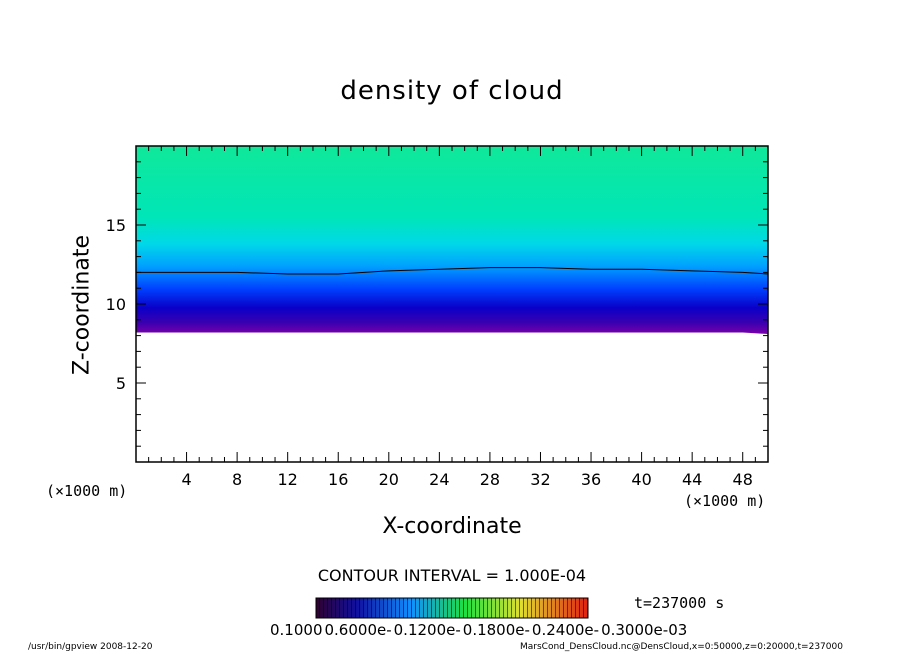  I want to click on x-tick-label: 32, so click(540, 479).